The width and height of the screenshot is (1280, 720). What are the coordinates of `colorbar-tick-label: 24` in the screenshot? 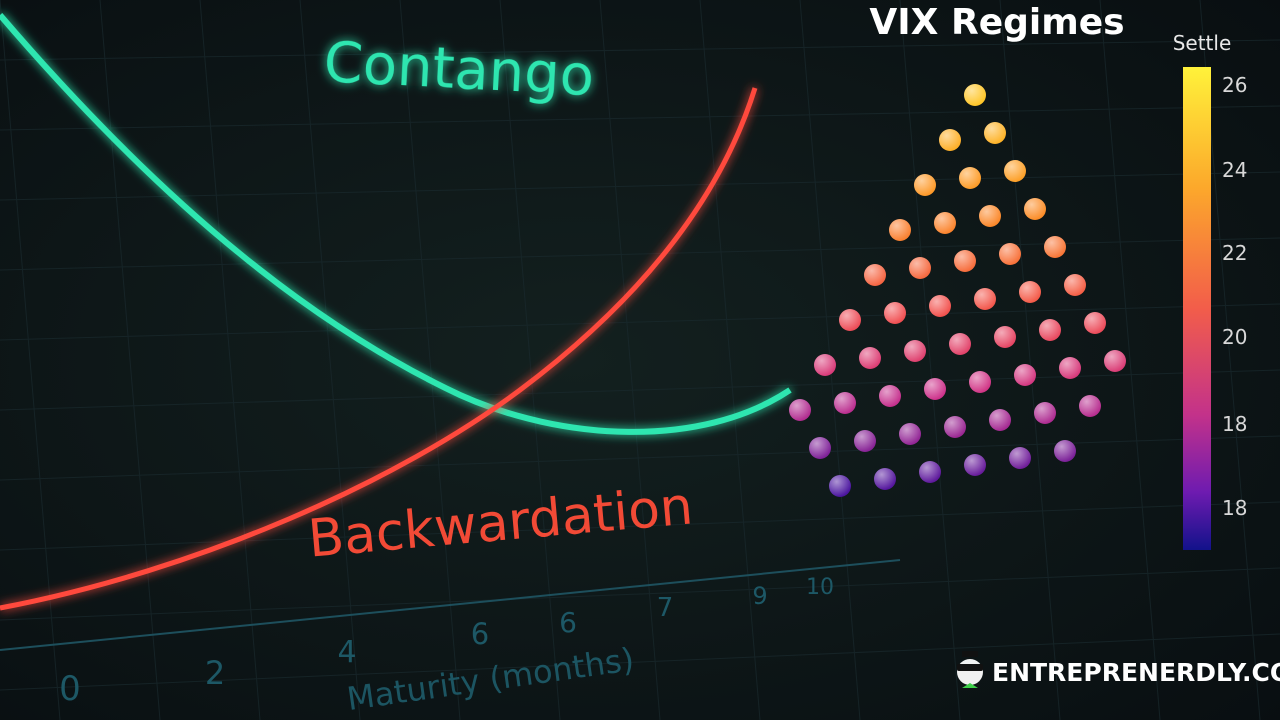 It's located at (1234, 170).